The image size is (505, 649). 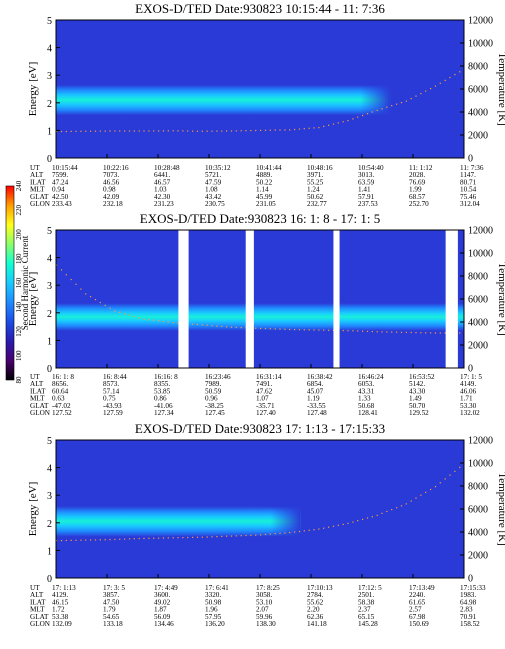 What do you see at coordinates (223, 100) in the screenshot?
I see `energy-band` at bounding box center [223, 100].